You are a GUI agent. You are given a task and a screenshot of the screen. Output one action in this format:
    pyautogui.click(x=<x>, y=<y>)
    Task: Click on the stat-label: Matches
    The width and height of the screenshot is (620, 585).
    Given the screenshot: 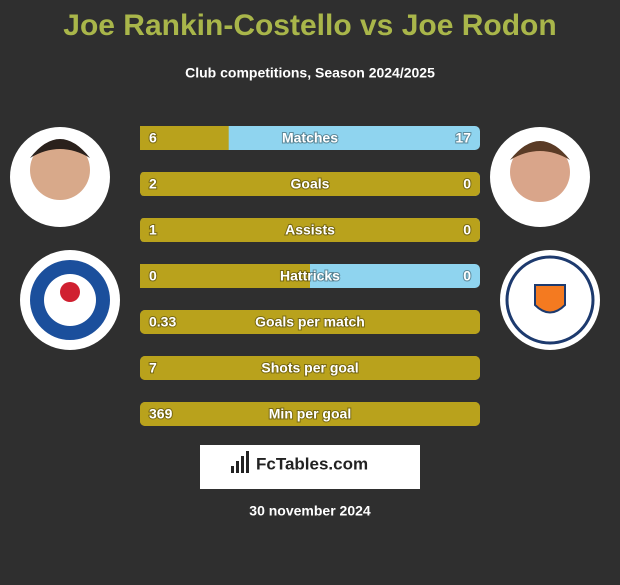 What is the action you would take?
    pyautogui.click(x=310, y=138)
    